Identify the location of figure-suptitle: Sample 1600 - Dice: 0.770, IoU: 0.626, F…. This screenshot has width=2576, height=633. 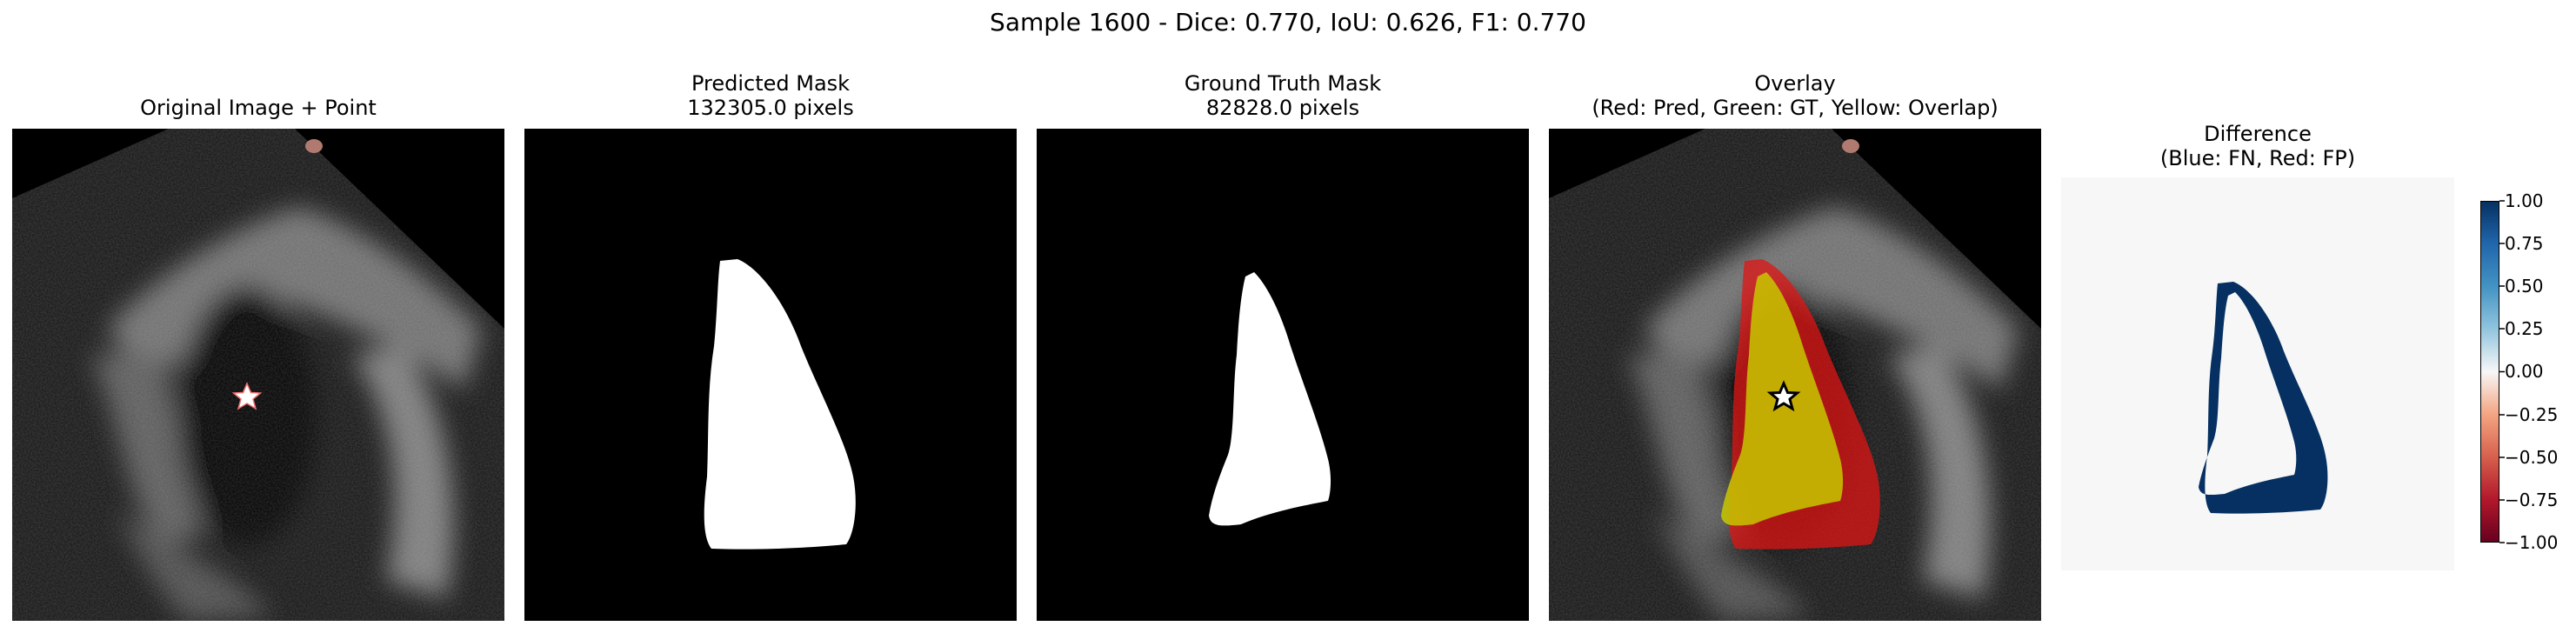
(1288, 22).